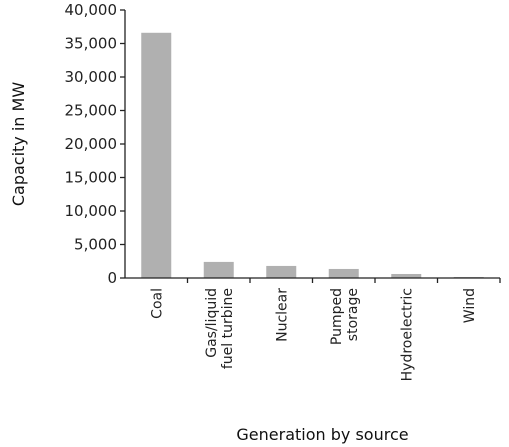 The image size is (509, 447). Describe the element at coordinates (91, 10) in the screenshot. I see `y-tick-label: 40,000` at that location.